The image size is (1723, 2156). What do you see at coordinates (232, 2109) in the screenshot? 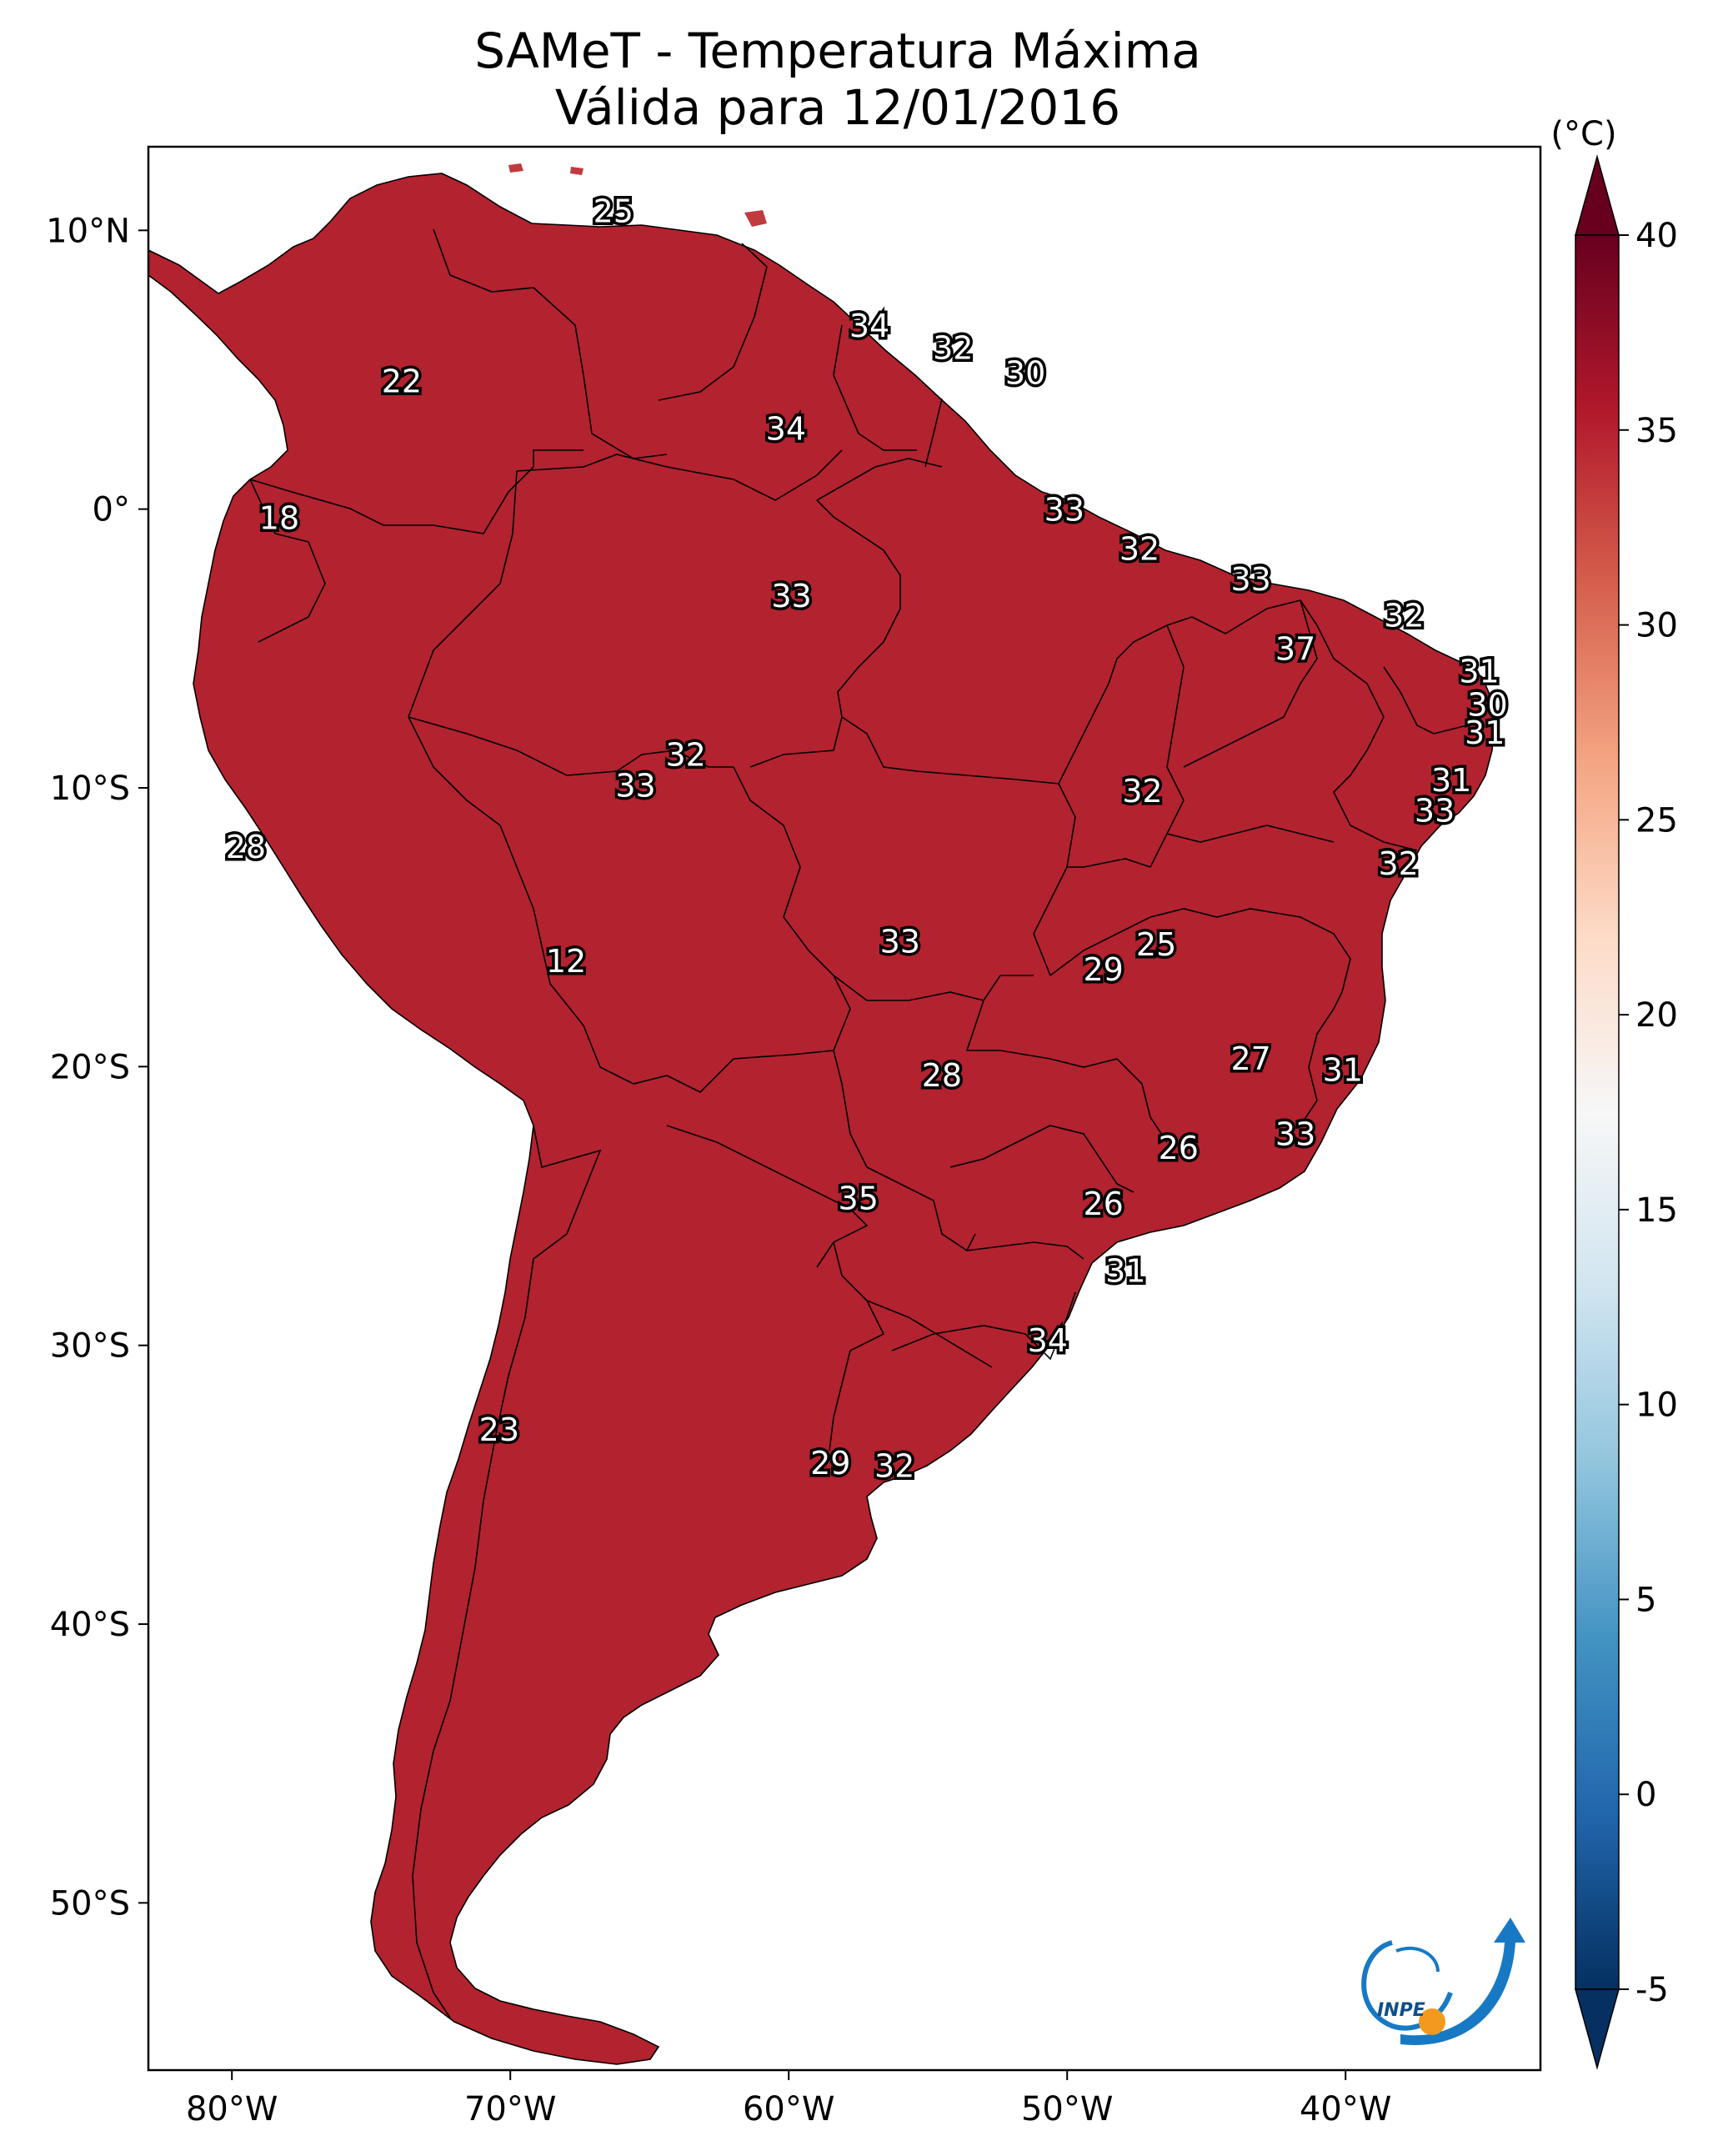
I see `lon-tick-label: 80°W` at bounding box center [232, 2109].